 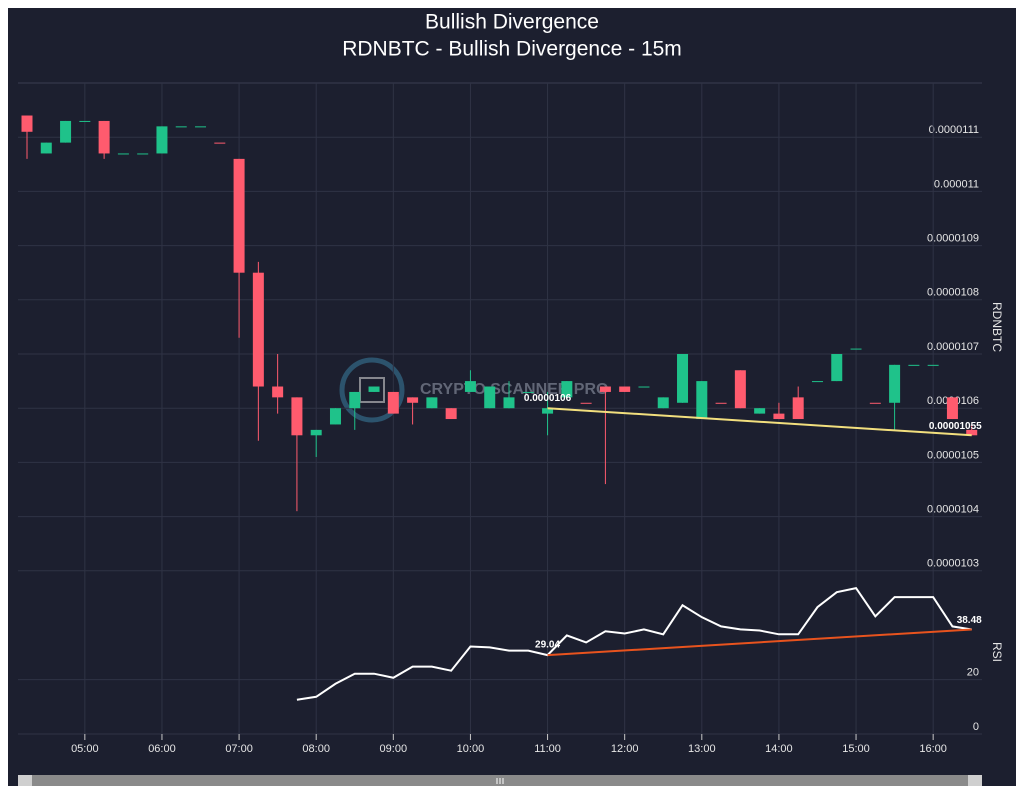 What do you see at coordinates (316, 749) in the screenshot?
I see `x-tick-label: 08:00` at bounding box center [316, 749].